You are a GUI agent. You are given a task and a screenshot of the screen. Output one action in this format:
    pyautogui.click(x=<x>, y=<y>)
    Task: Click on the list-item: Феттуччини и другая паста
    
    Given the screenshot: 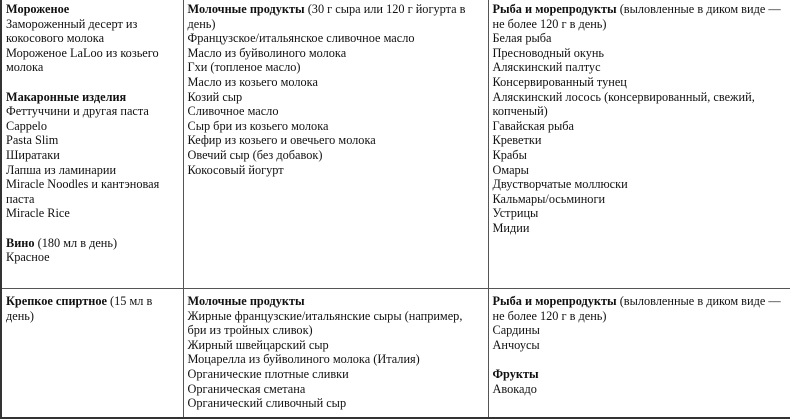 What is the action you would take?
    pyautogui.click(x=77, y=111)
    